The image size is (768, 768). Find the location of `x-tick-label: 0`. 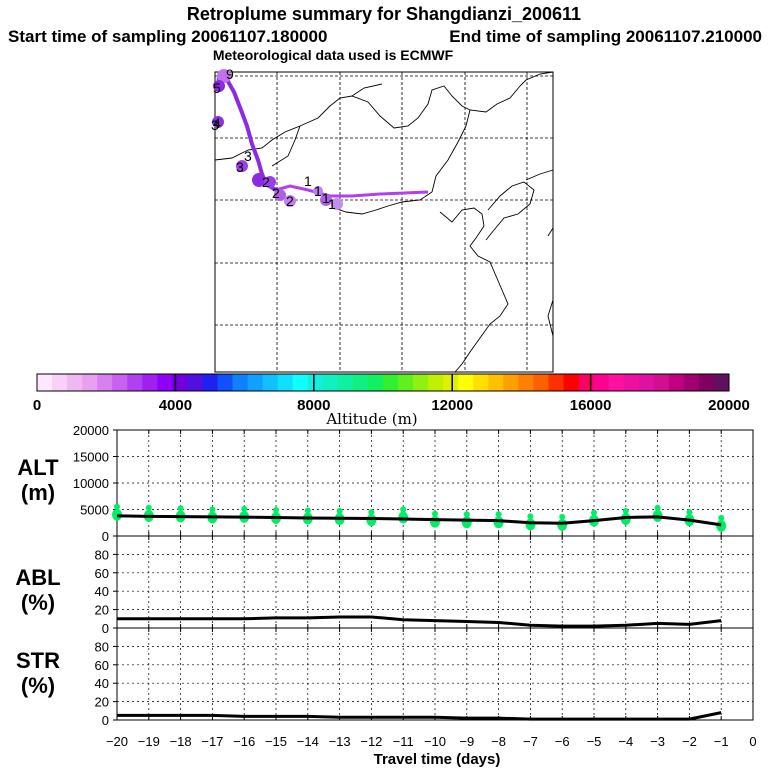

x-tick-label: 0 is located at coordinates (752, 741).